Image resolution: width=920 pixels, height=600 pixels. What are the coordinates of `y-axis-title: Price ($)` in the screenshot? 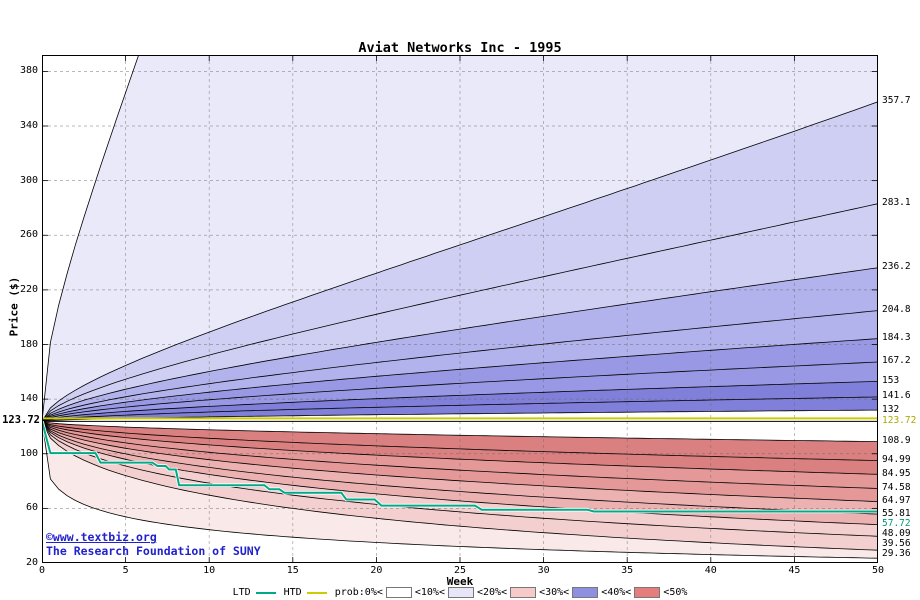 It's located at (14, 306).